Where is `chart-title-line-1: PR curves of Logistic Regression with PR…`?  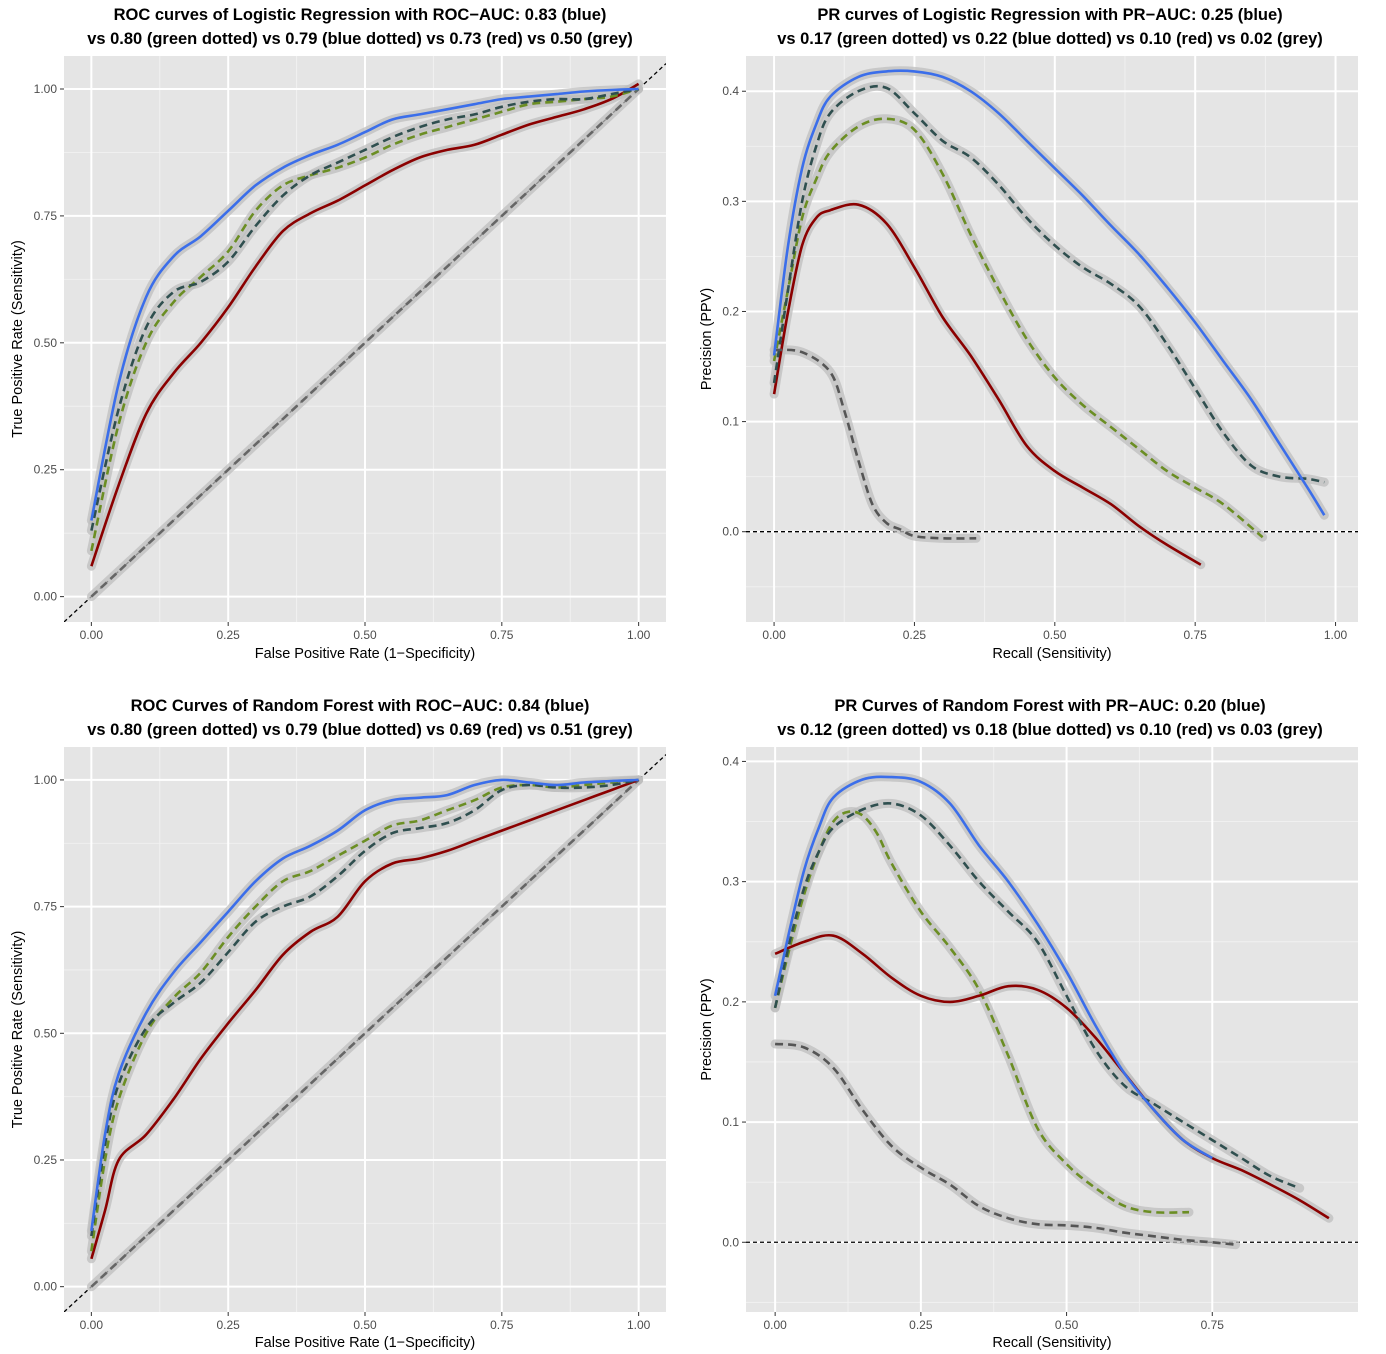 chart-title-line-1: PR curves of Logistic Regression with PR… is located at coordinates (1049, 15).